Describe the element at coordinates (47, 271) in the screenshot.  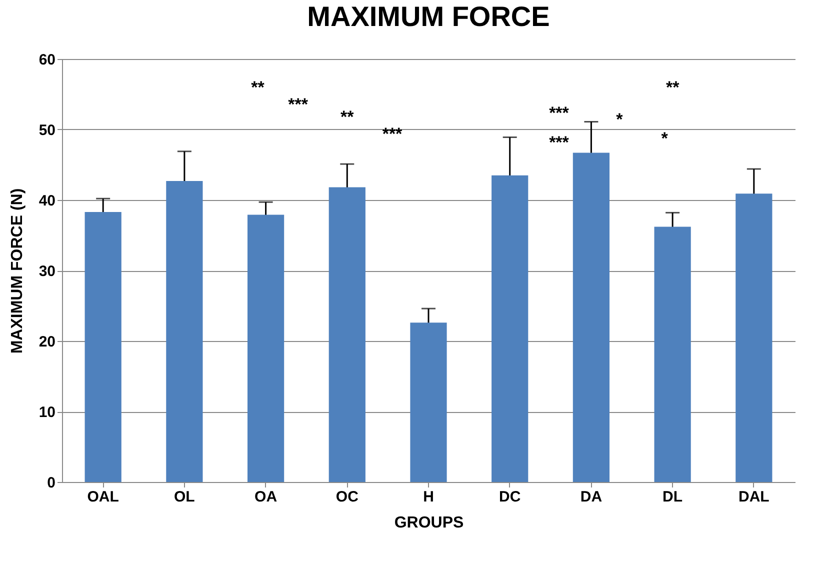
I see `y-tick-label: 30` at that location.